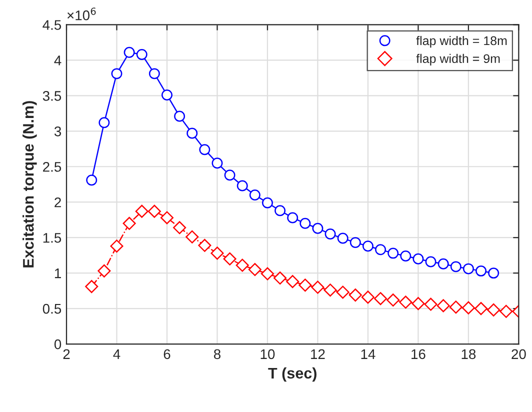  I want to click on text: ×10$^{6}$, so click(81, 14).